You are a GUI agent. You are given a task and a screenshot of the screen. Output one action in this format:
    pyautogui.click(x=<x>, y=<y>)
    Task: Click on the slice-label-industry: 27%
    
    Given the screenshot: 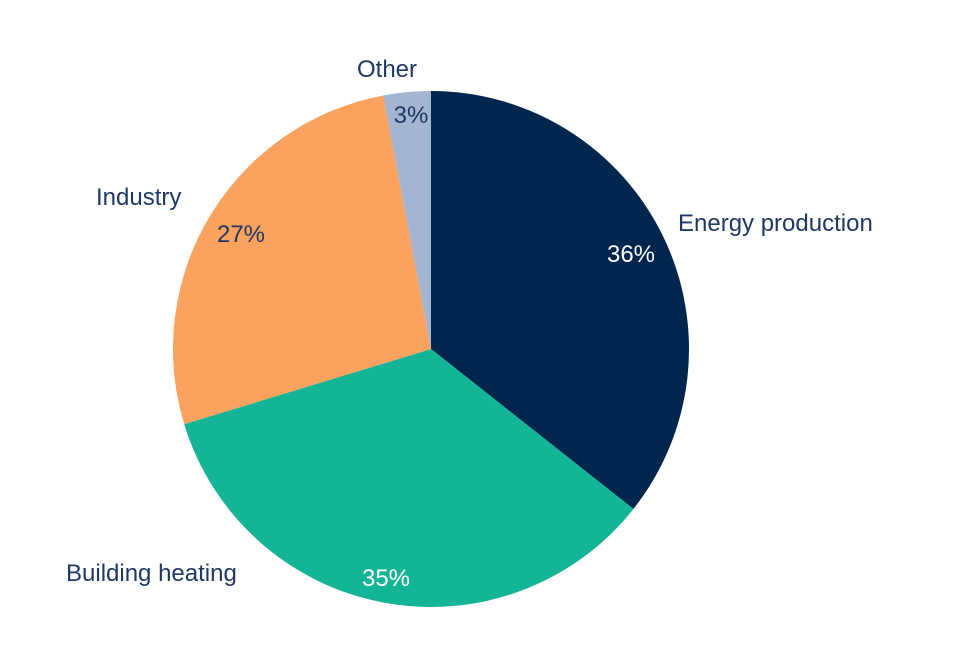 What is the action you would take?
    pyautogui.click(x=241, y=234)
    